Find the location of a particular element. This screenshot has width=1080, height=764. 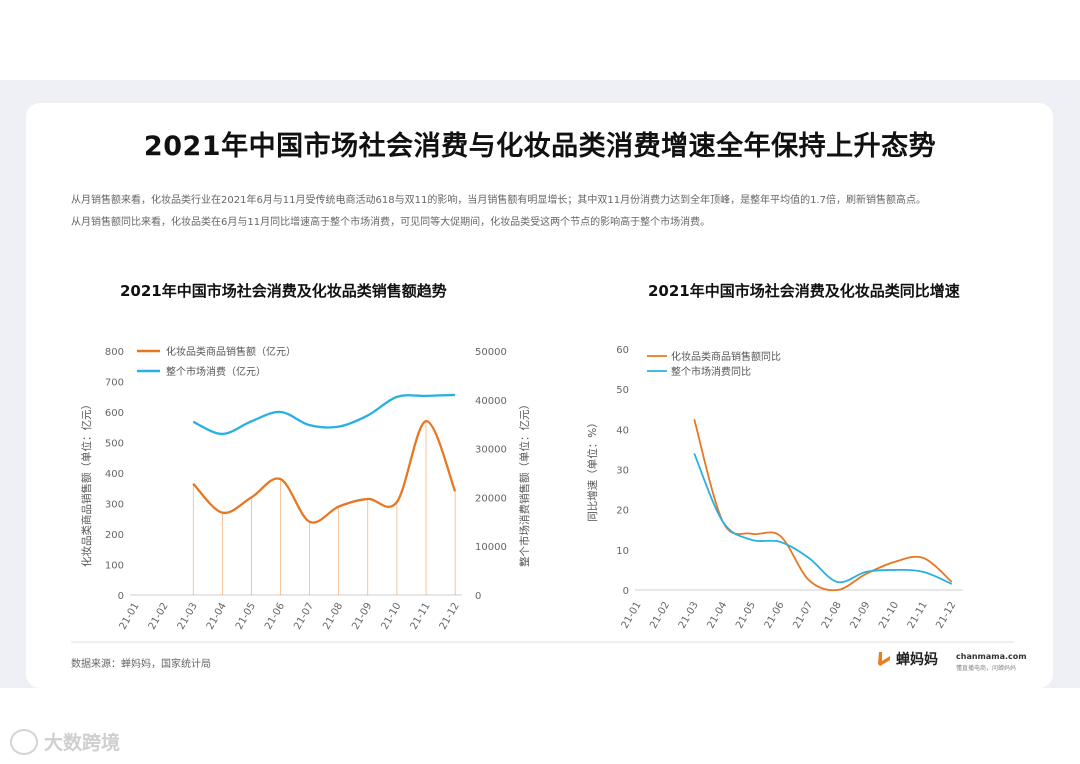

chart1-ytick-left: 100 is located at coordinates (114, 566).